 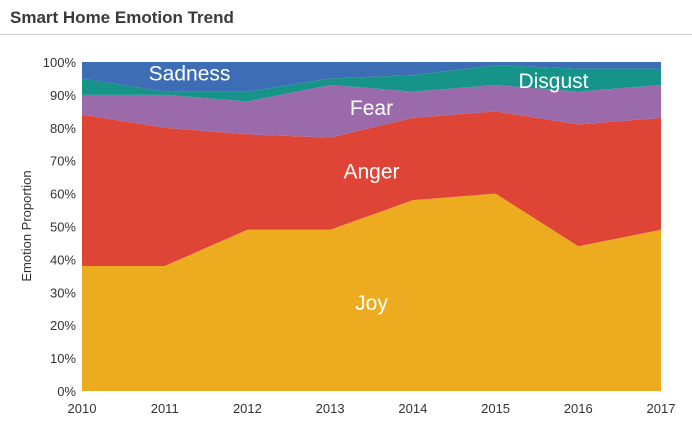 What do you see at coordinates (63, 95) in the screenshot?
I see `y-tick-label: 90%` at bounding box center [63, 95].